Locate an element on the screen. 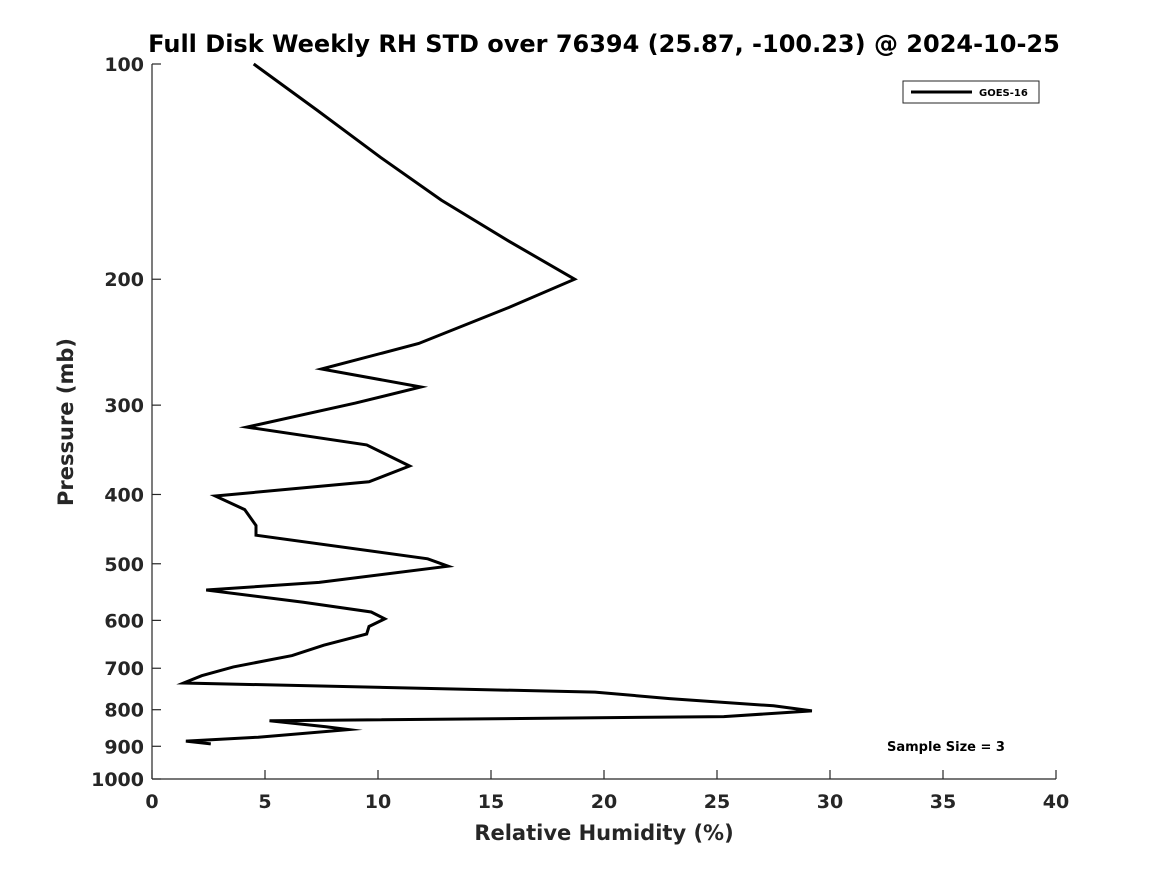  y-tick-label: 500 is located at coordinates (124, 565).